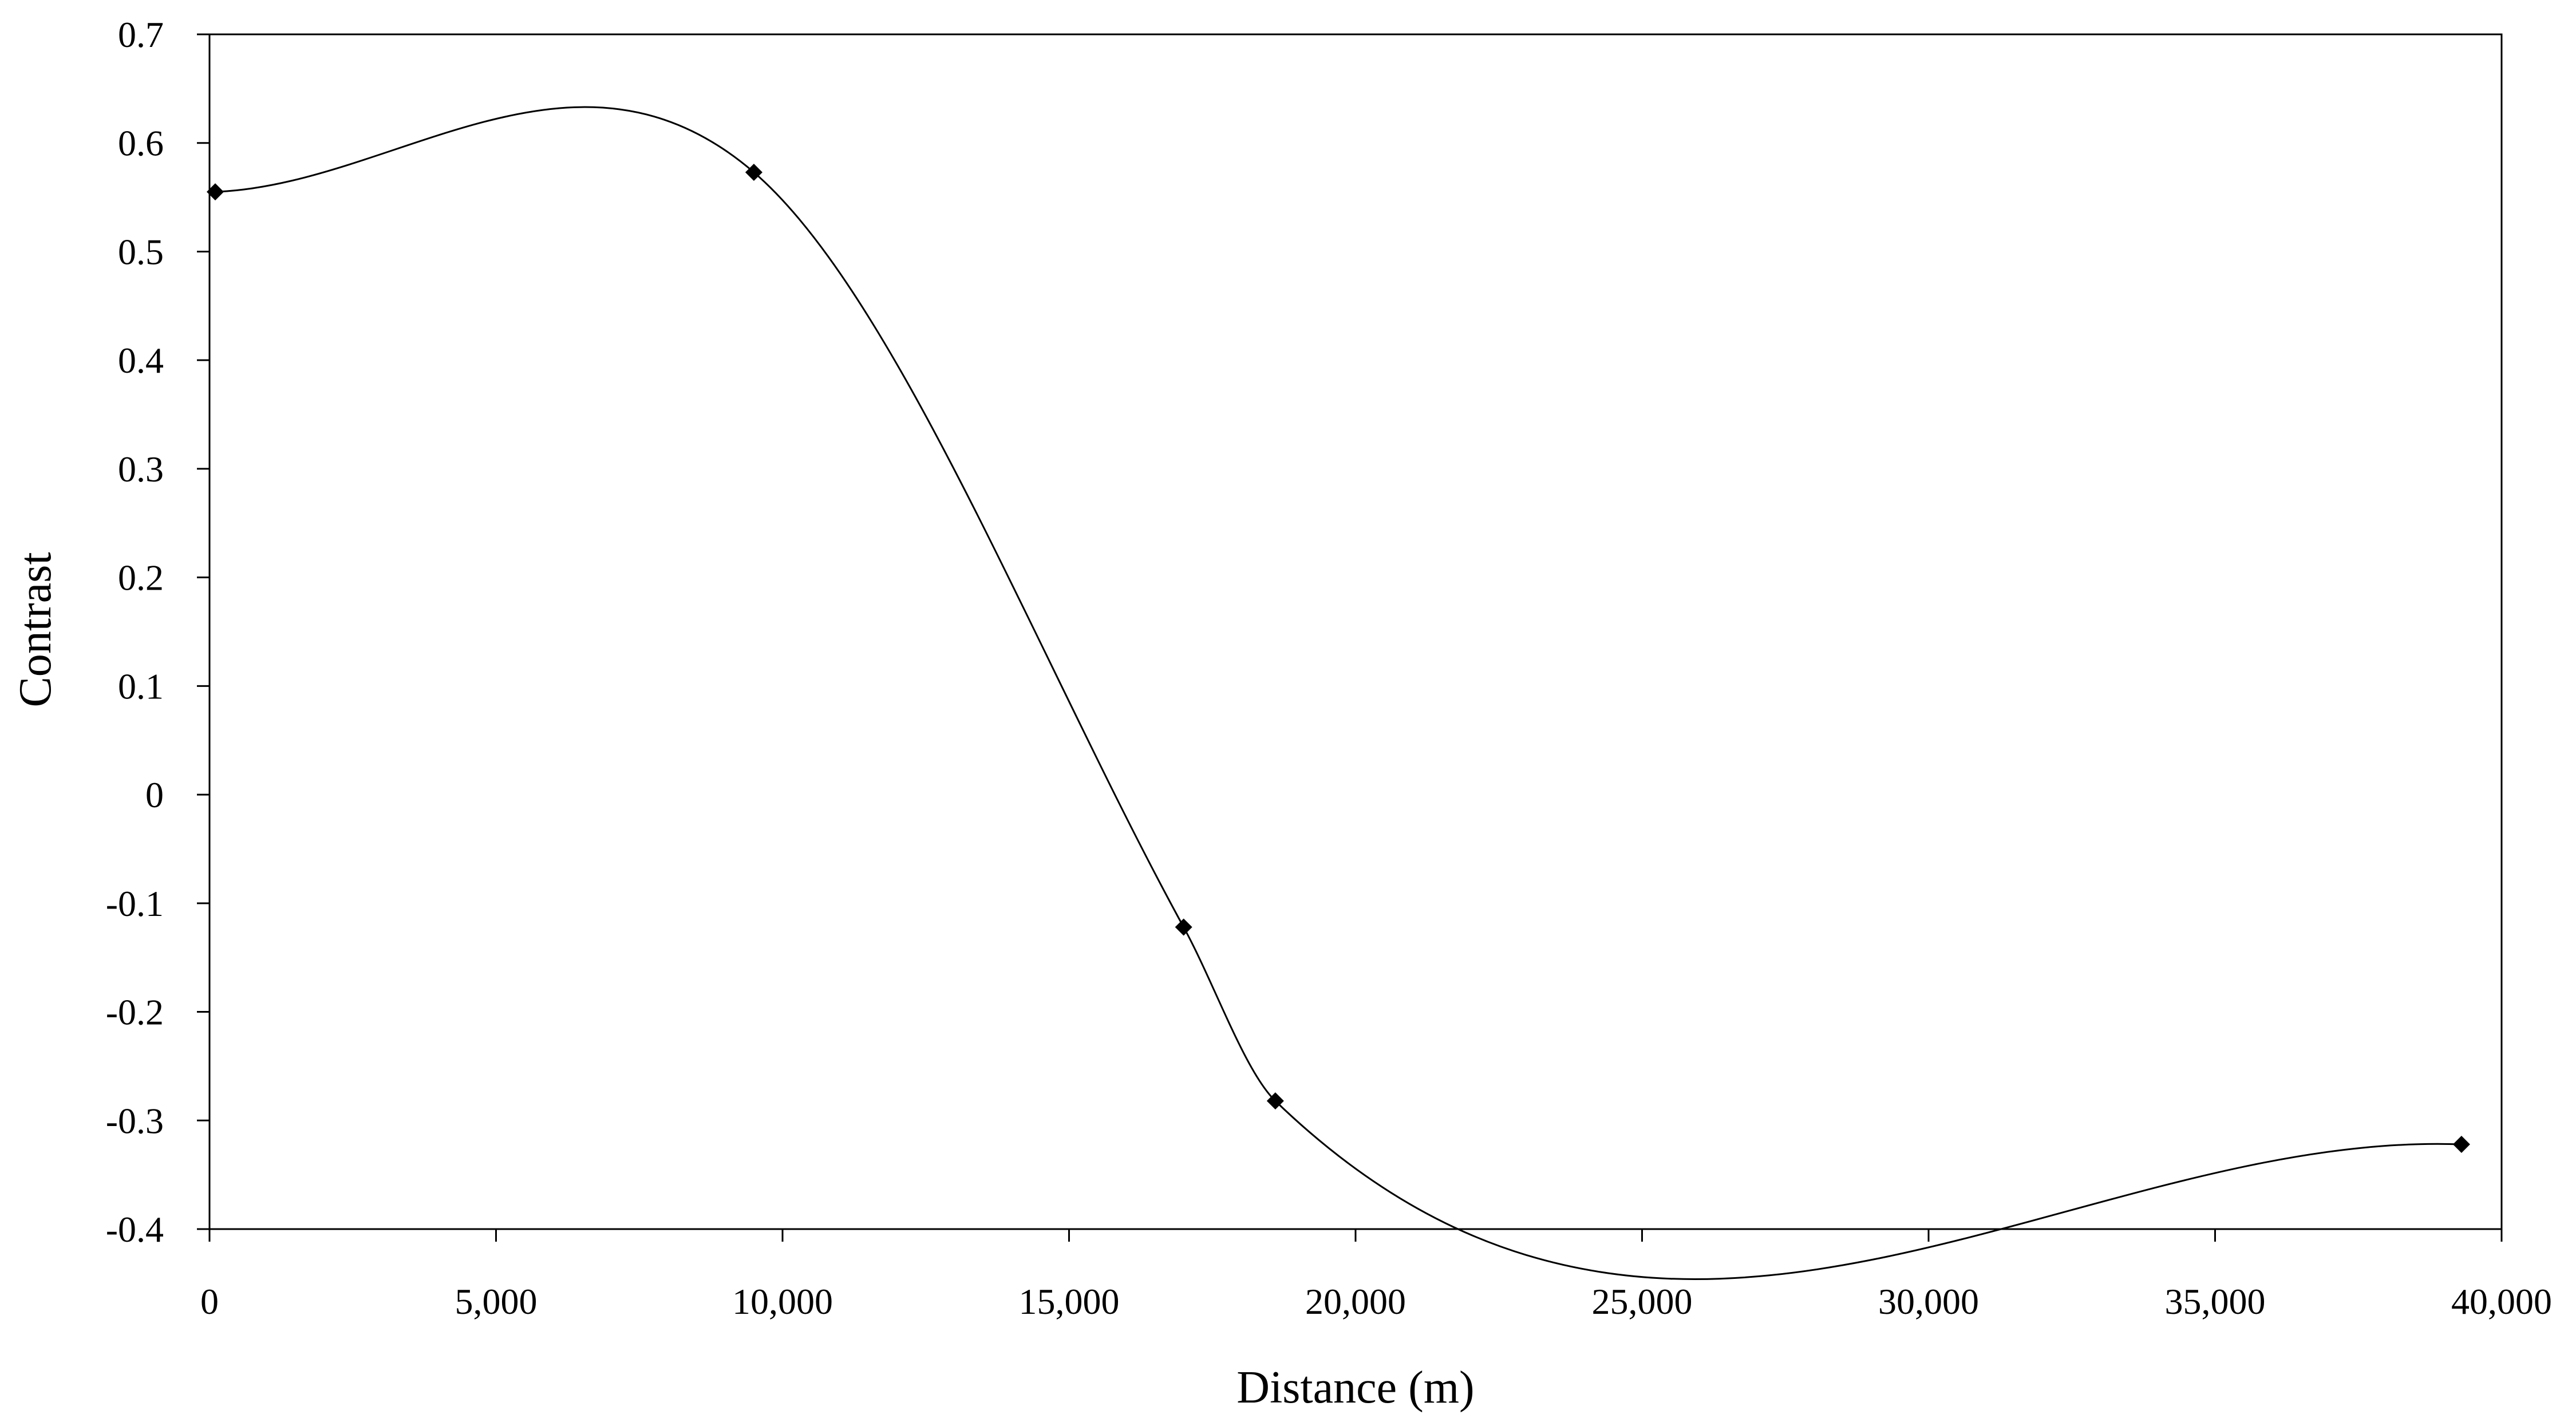  Describe the element at coordinates (496, 1301) in the screenshot. I see `x-tick-label: 5,000` at that location.